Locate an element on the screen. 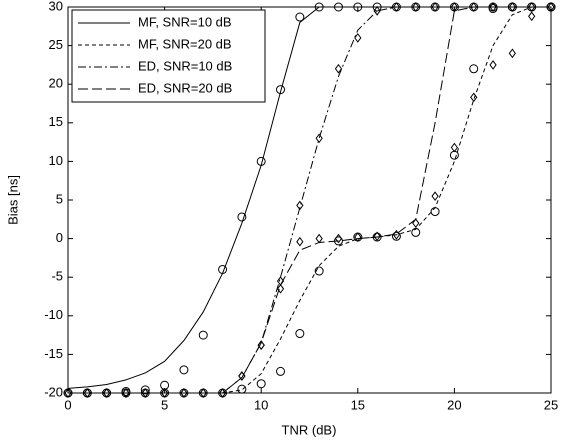  x-tick-label: 0 is located at coordinates (67, 404).